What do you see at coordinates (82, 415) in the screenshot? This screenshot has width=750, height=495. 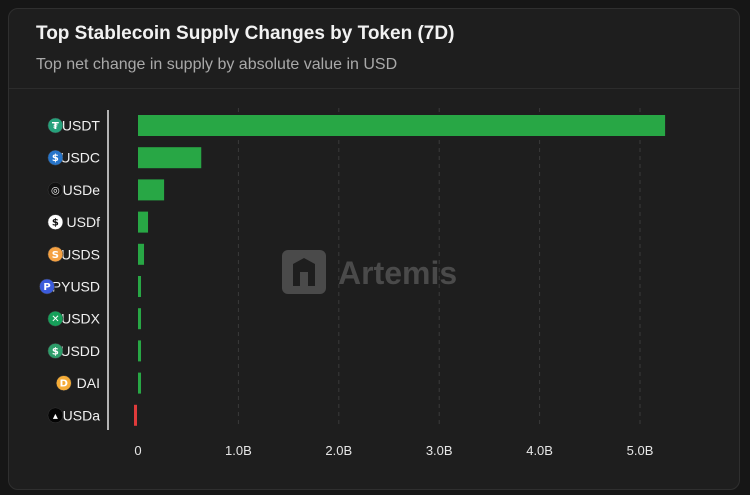 I see `category-label-usda: USDa` at bounding box center [82, 415].